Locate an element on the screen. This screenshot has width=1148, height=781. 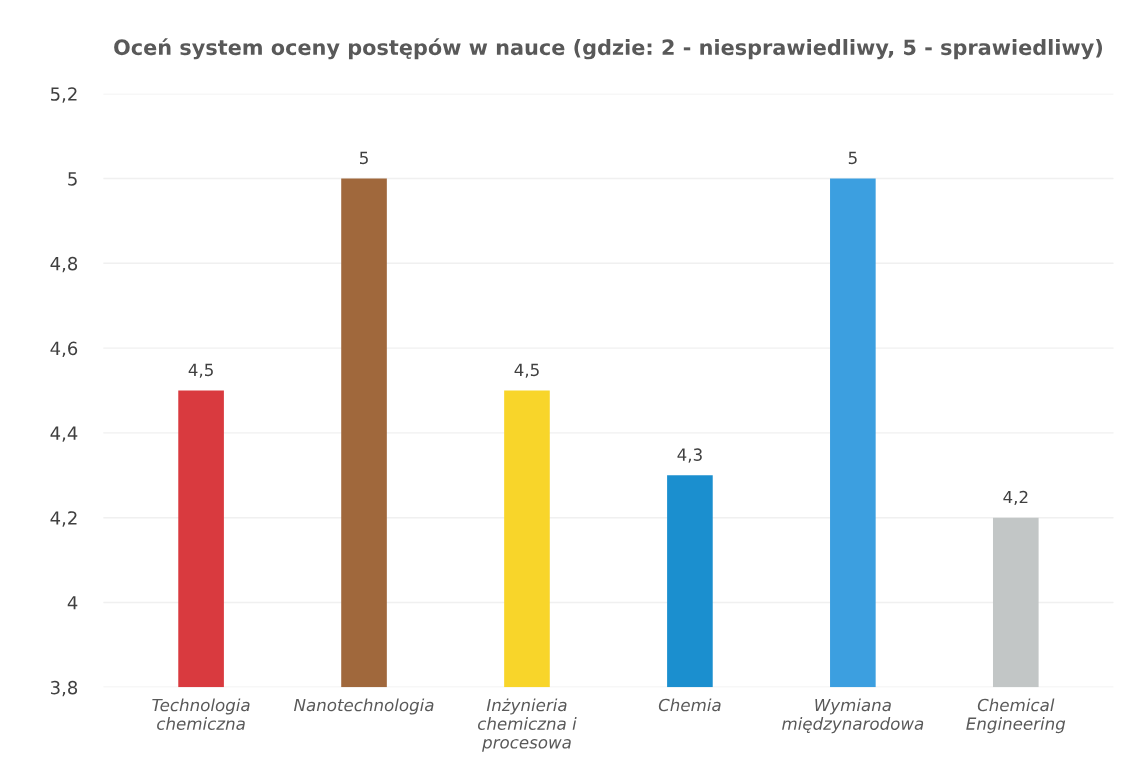
data-label: 4,2 is located at coordinates (1015, 498).